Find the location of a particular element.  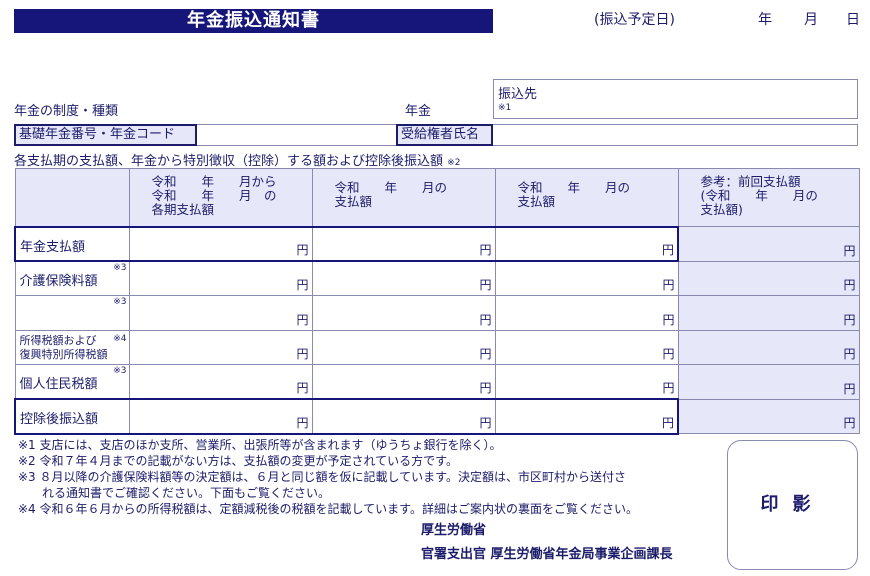

footnote: ※2 令和７年４月までの記載がない方は、支払額の変更が予定されている方です。 is located at coordinates (238, 461).